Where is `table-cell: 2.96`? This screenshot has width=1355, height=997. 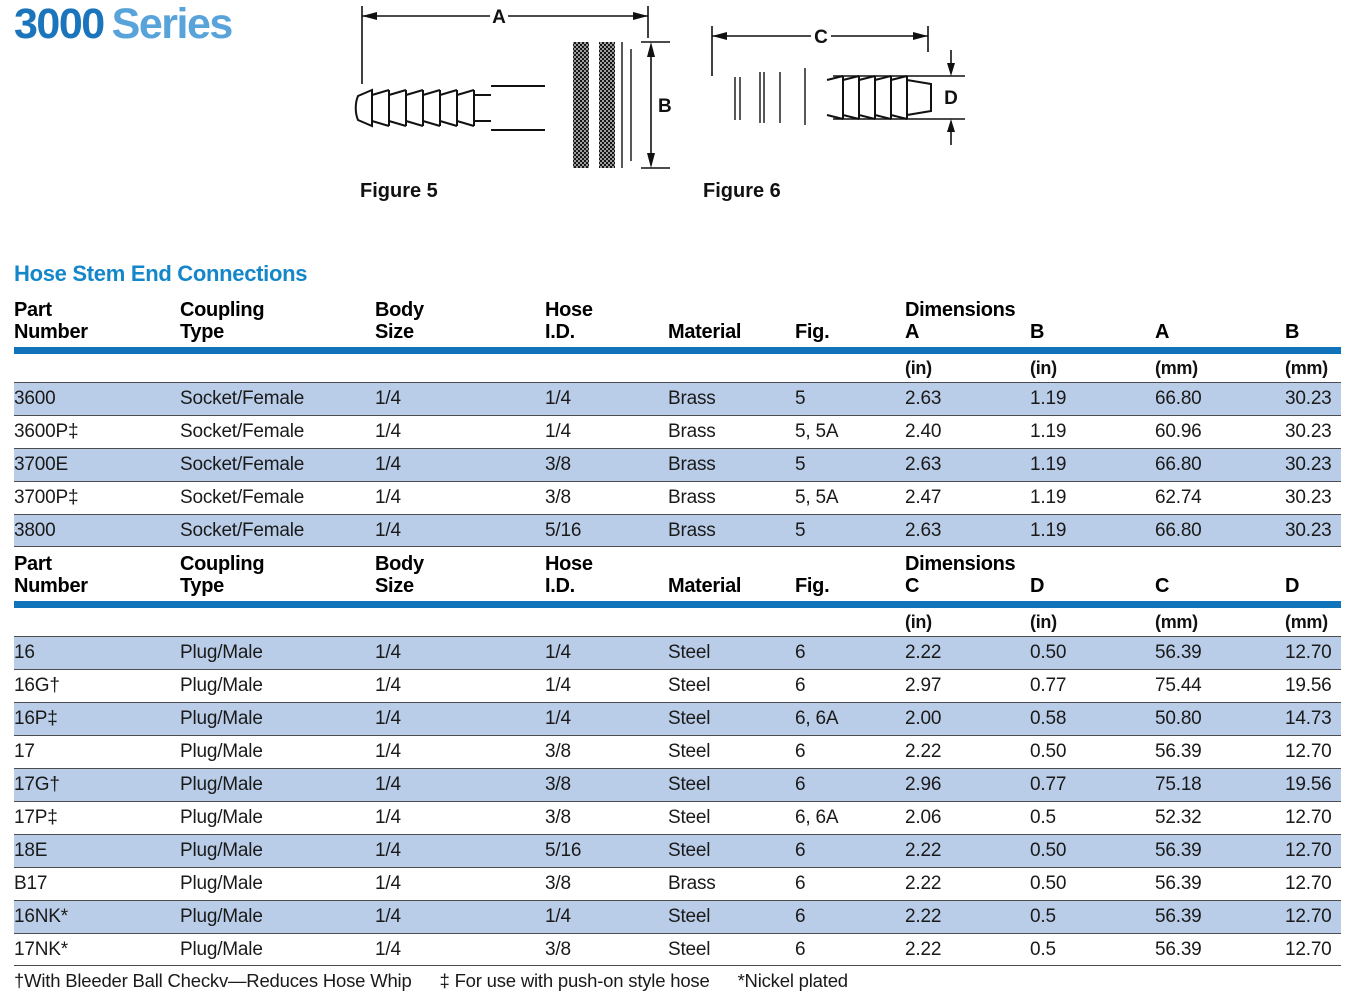 table-cell: 2.96 is located at coordinates (923, 784).